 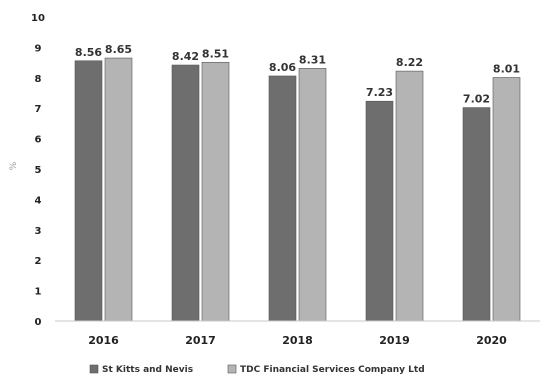 I want to click on bar-series-1-2016, so click(x=88, y=191).